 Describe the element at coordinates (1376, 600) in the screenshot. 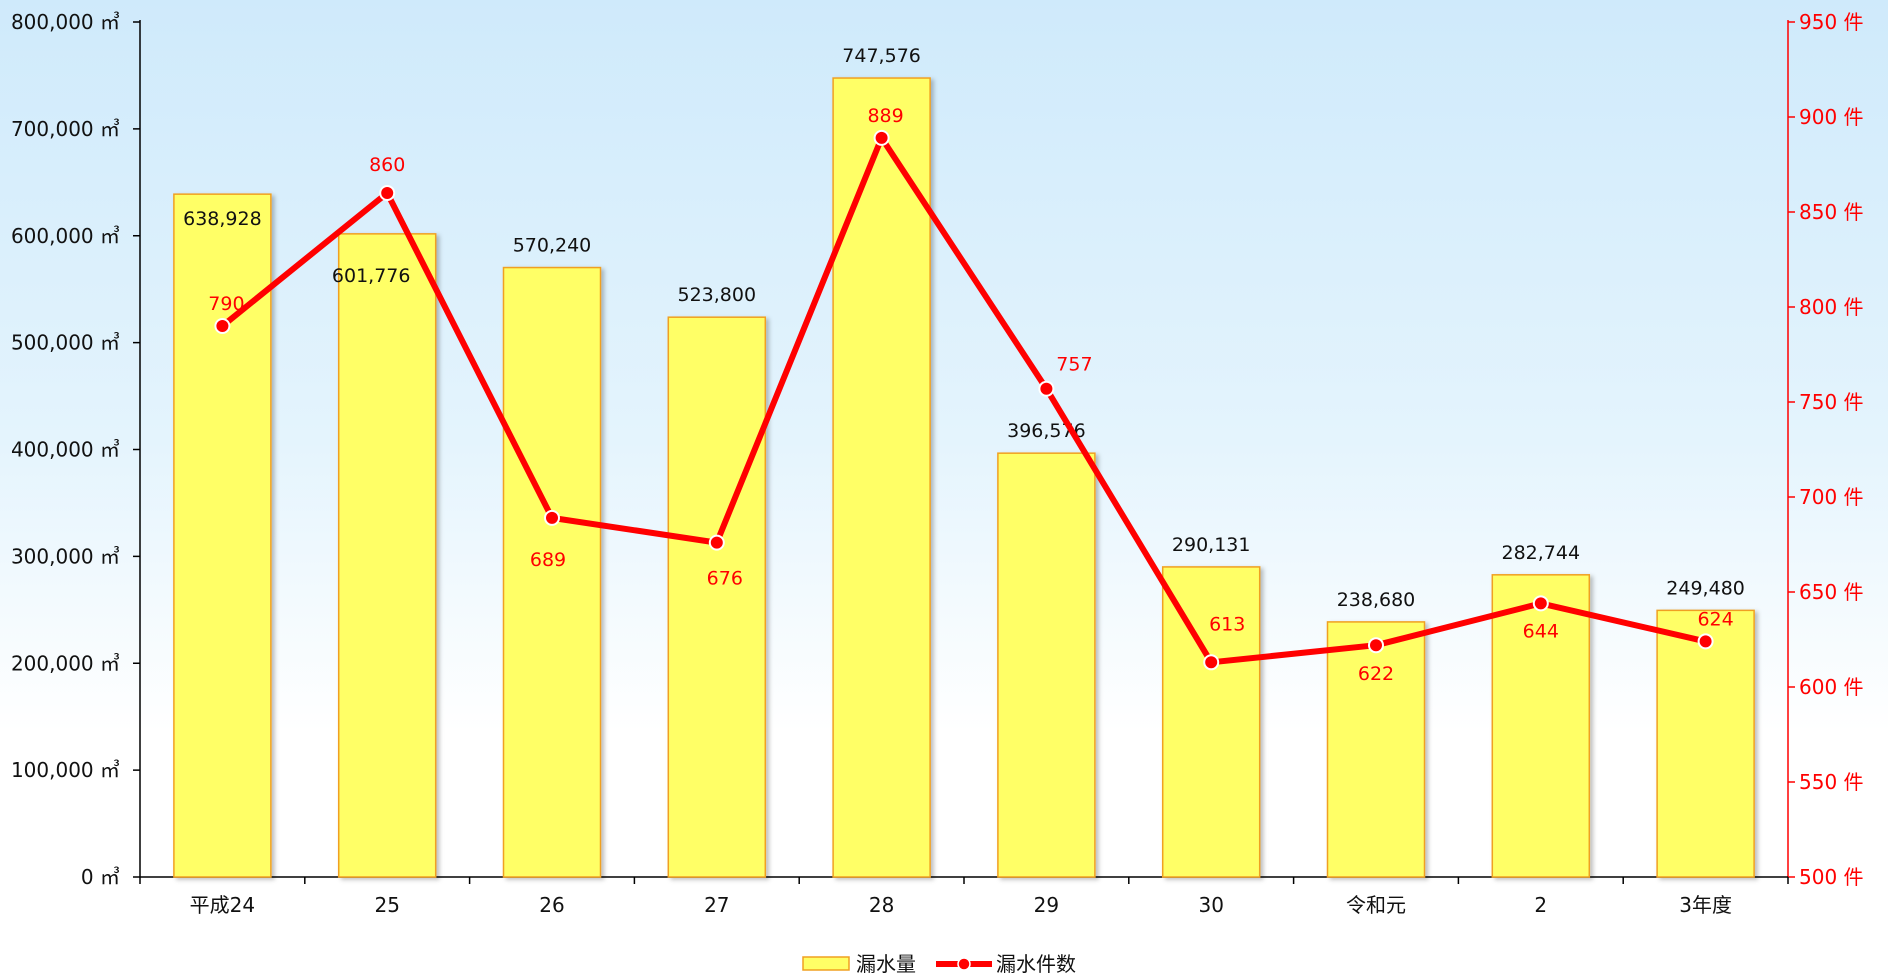

I see `bar-value-label: 238,680` at that location.